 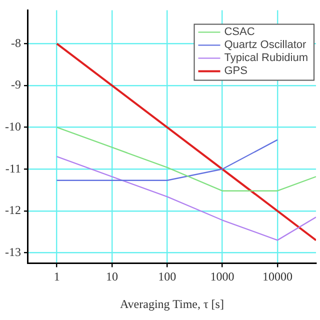 What do you see at coordinates (112, 277) in the screenshot?
I see `x-tick-label: 10` at bounding box center [112, 277].